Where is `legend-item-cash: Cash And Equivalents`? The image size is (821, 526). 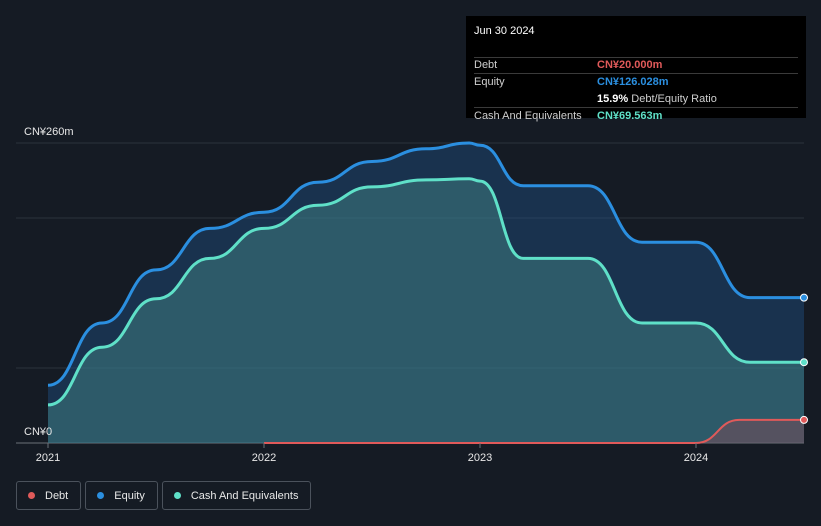
legend-item-cash: Cash And Equivalents is located at coordinates (236, 495).